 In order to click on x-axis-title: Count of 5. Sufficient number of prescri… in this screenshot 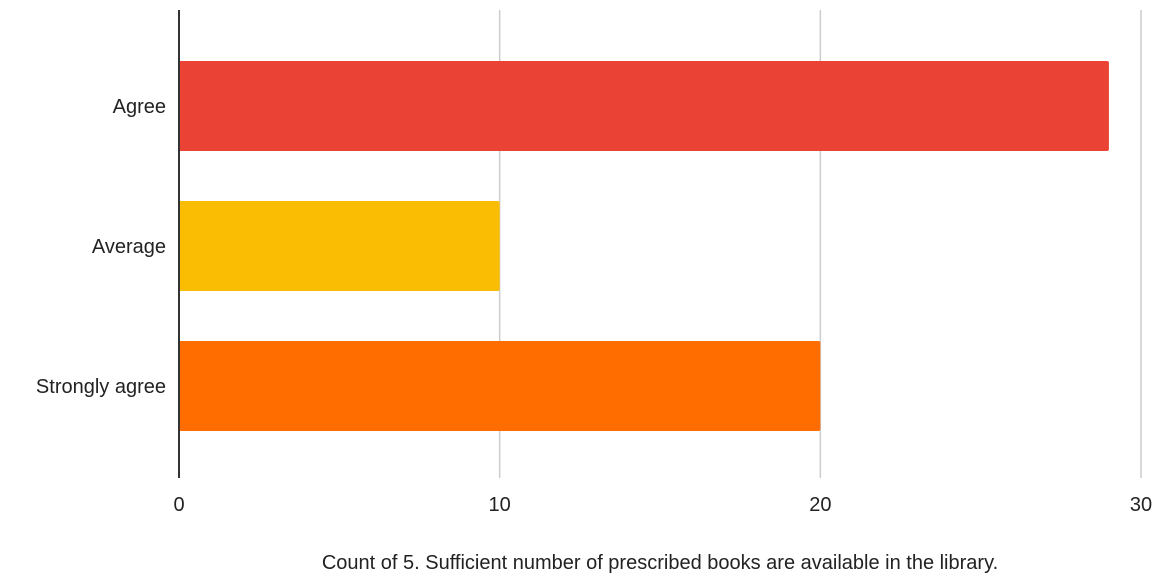, I will do `click(660, 563)`.